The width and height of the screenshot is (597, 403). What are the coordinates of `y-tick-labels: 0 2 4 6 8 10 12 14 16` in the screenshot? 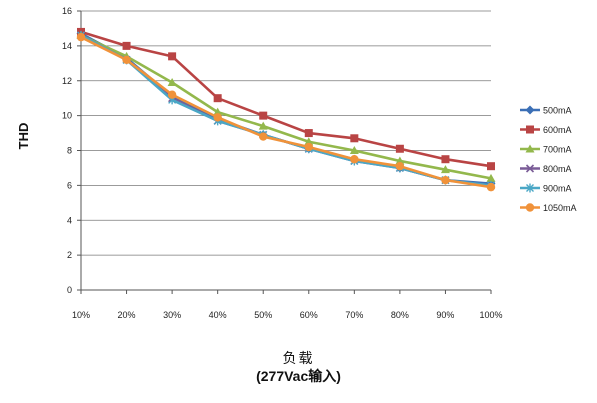 It's located at (67, 150).